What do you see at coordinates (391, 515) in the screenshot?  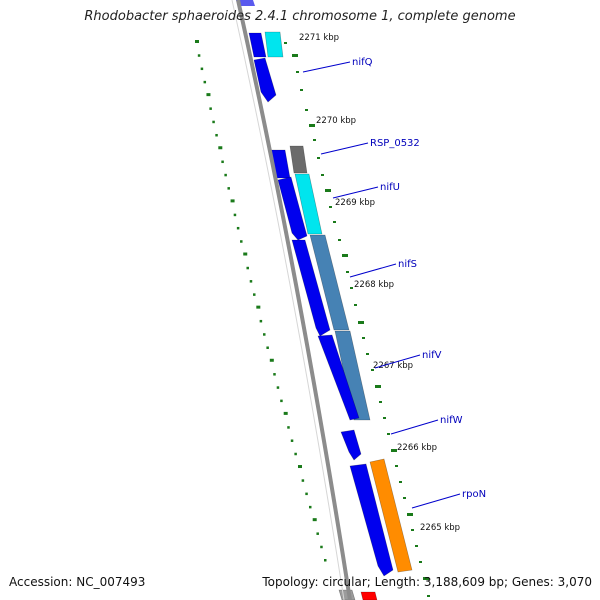 I see `rpoN-box` at bounding box center [391, 515].